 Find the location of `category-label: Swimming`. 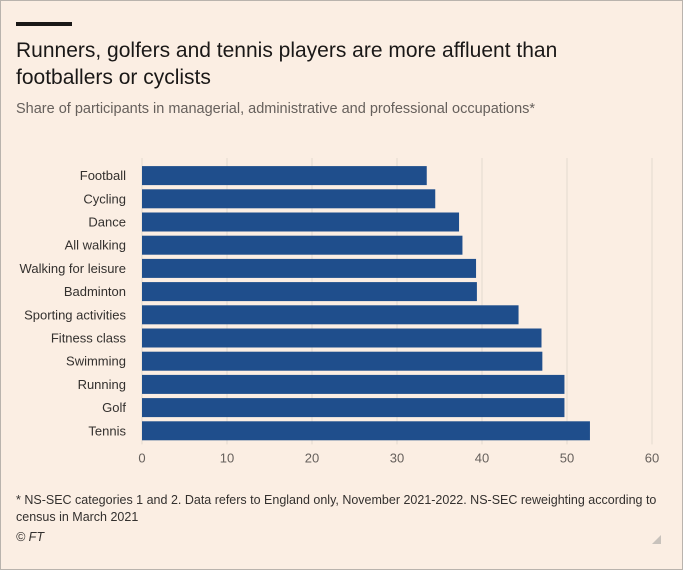

category-label: Swimming is located at coordinates (96, 361).